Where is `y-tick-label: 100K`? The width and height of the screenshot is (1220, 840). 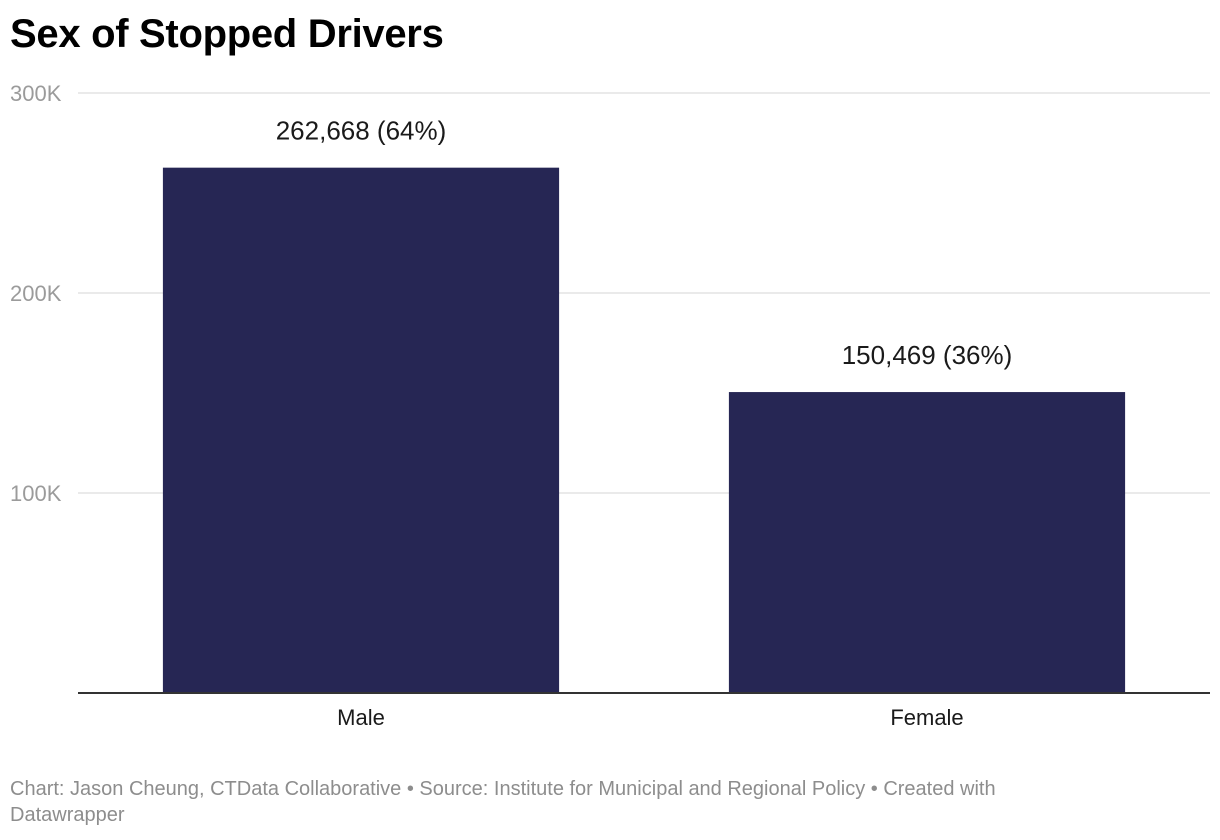 y-tick-label: 100K is located at coordinates (36, 493).